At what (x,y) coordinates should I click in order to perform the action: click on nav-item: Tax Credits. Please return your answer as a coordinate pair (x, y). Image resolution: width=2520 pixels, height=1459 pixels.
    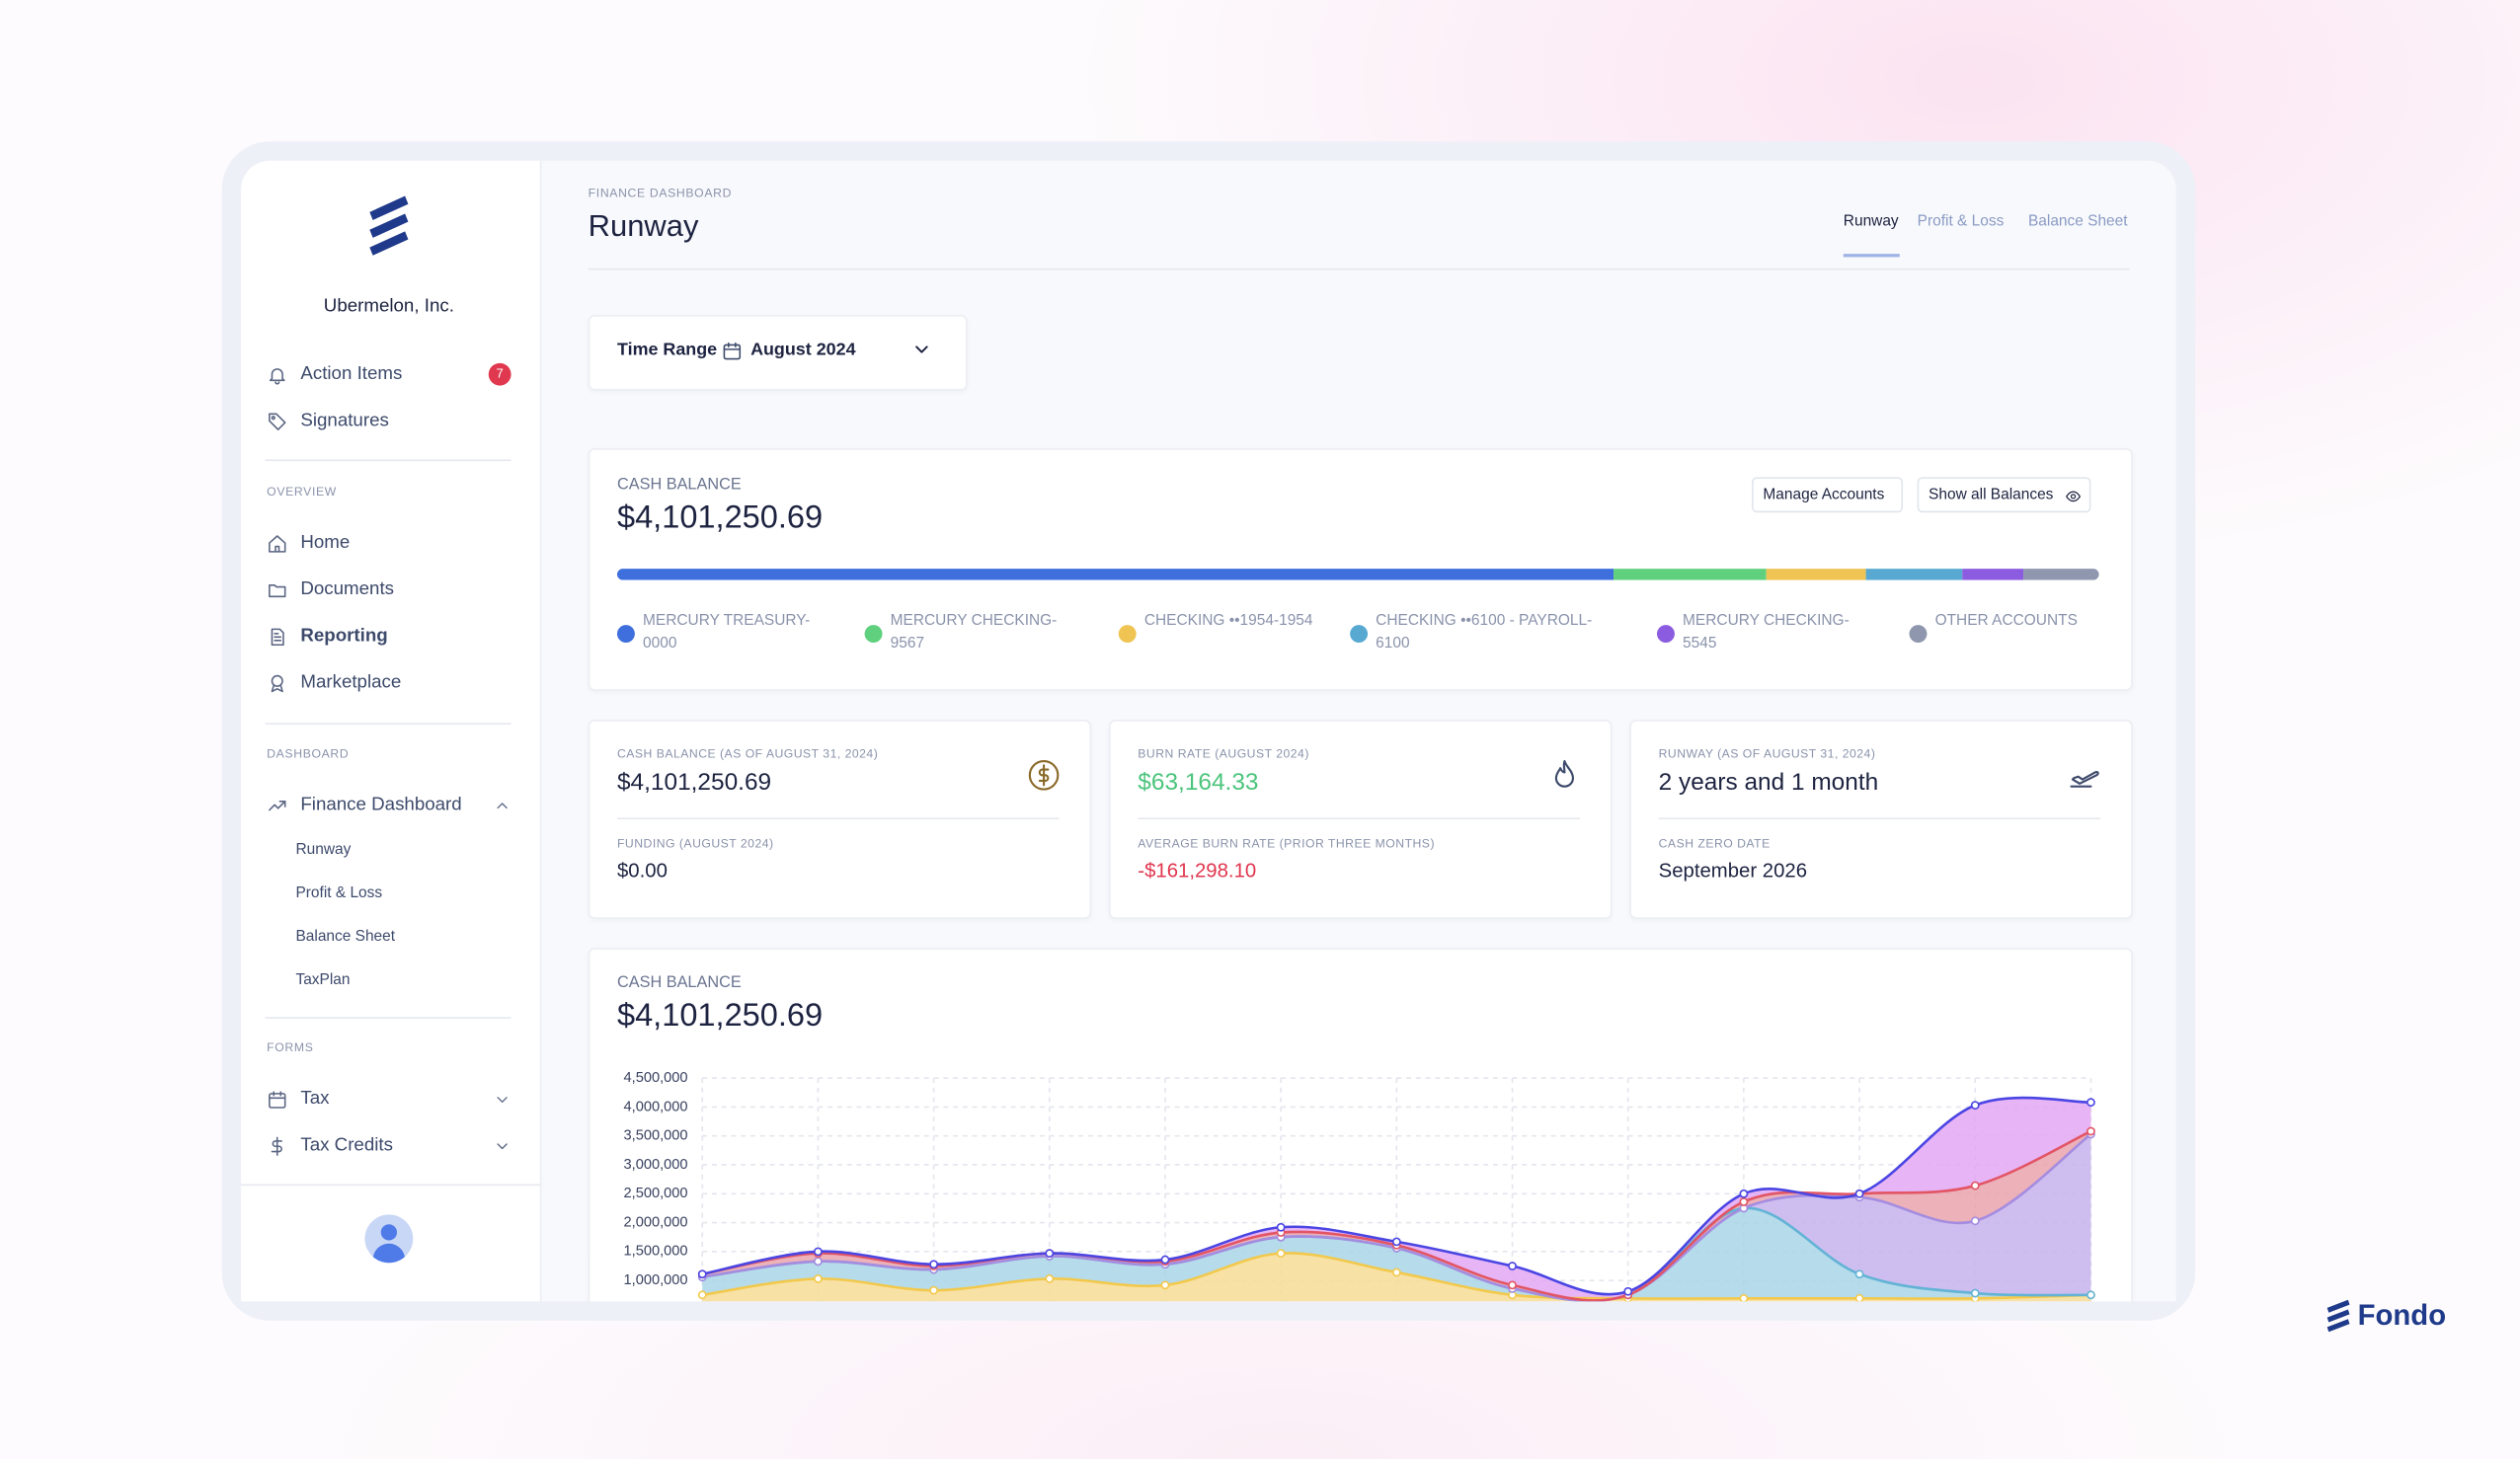
    Looking at the image, I should click on (346, 1145).